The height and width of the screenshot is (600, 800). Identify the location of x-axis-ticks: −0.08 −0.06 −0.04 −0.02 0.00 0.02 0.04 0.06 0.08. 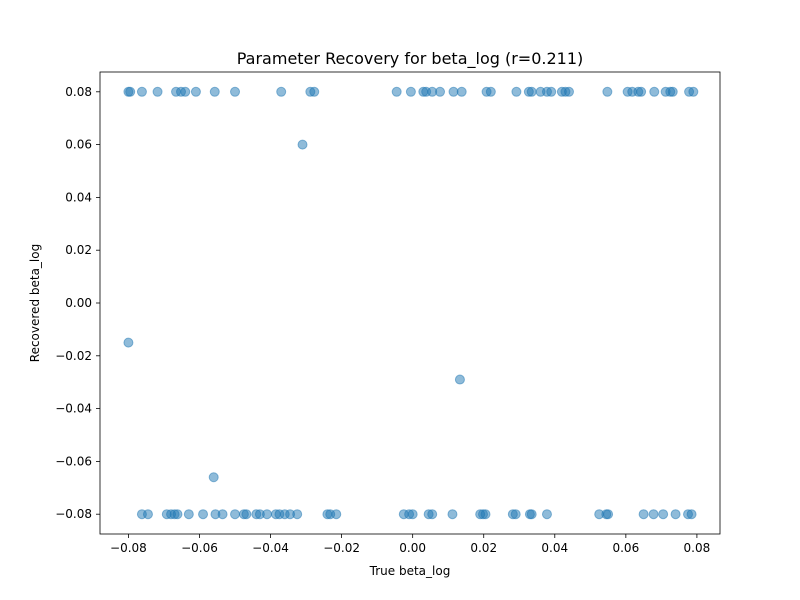
(410, 544).